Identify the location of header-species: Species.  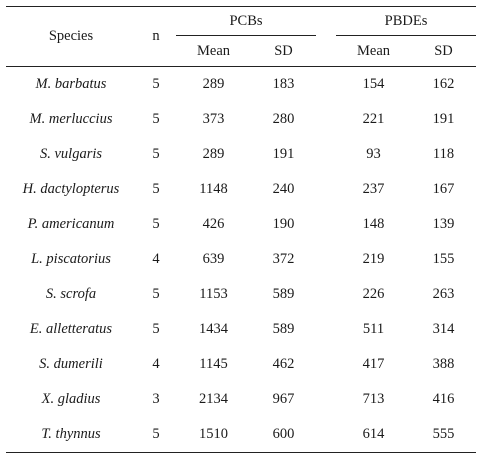
(71, 36).